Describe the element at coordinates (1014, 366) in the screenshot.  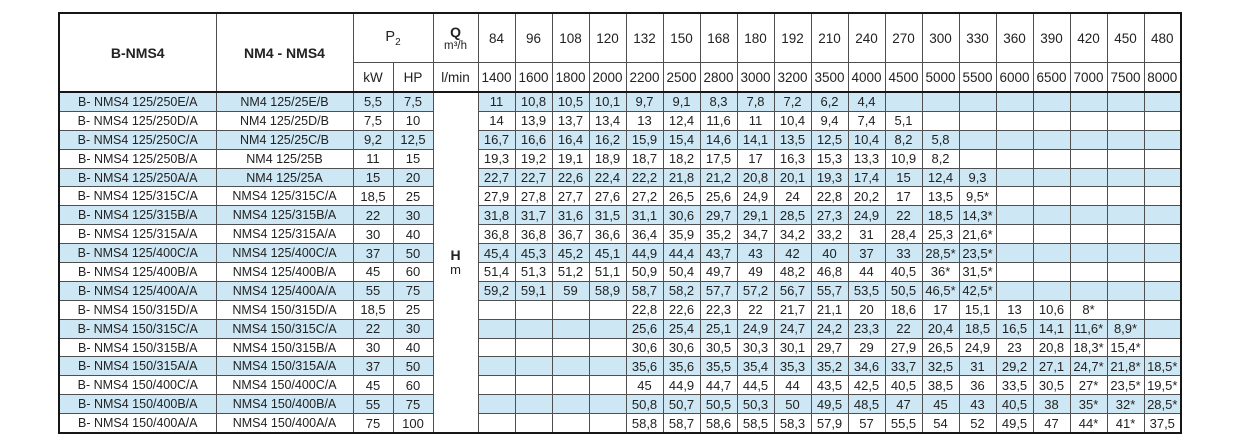
I see `head-value-cell: 29,2` at that location.